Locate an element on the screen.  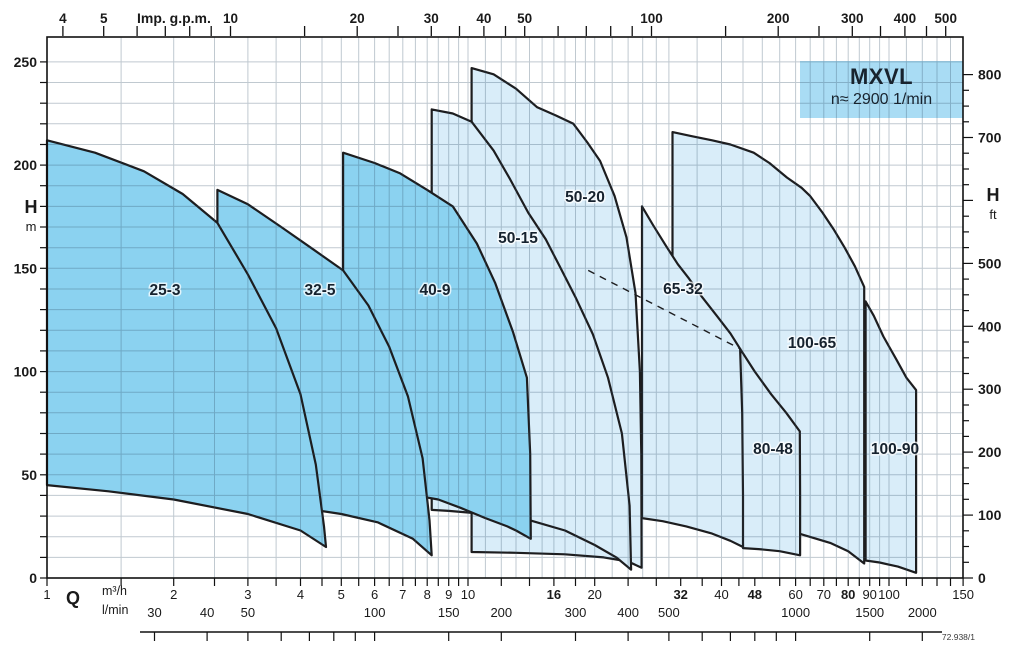
m3h-tick-label: 100 is located at coordinates (889, 594).